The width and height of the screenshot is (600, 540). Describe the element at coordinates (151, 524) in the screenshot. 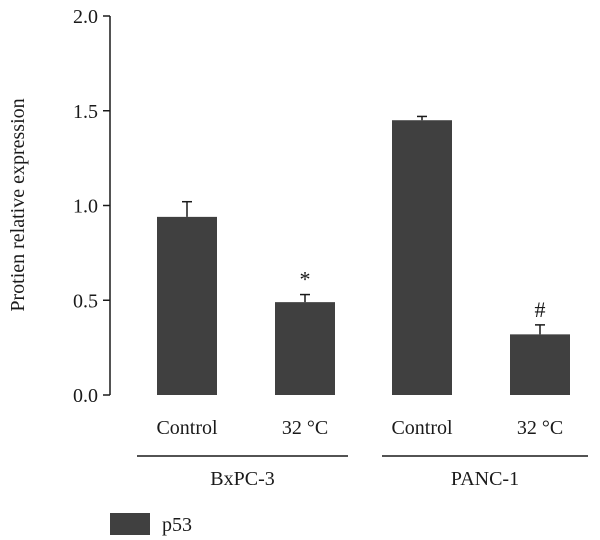

I see `legend: p53` at that location.